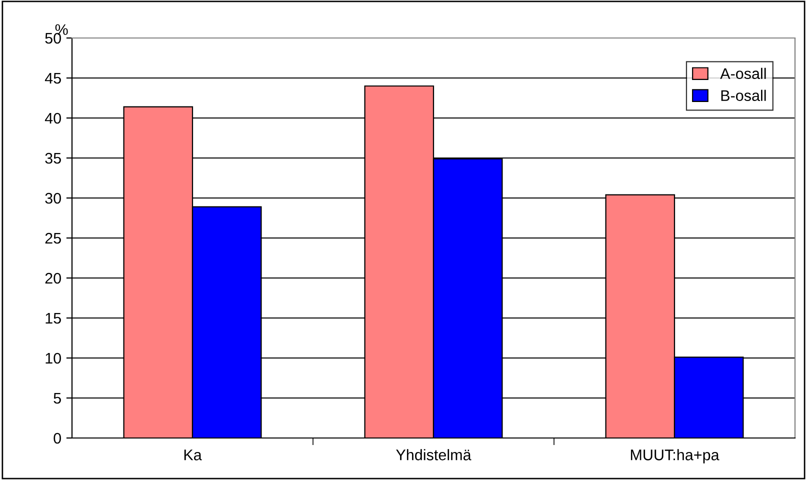 This screenshot has width=807, height=480. I want to click on y-tick-label: 30, so click(53, 198).